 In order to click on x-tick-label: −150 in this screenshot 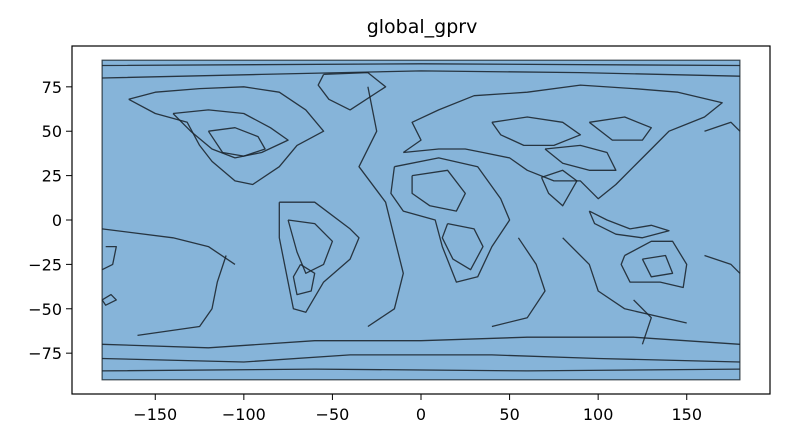, I will do `click(155, 414)`.